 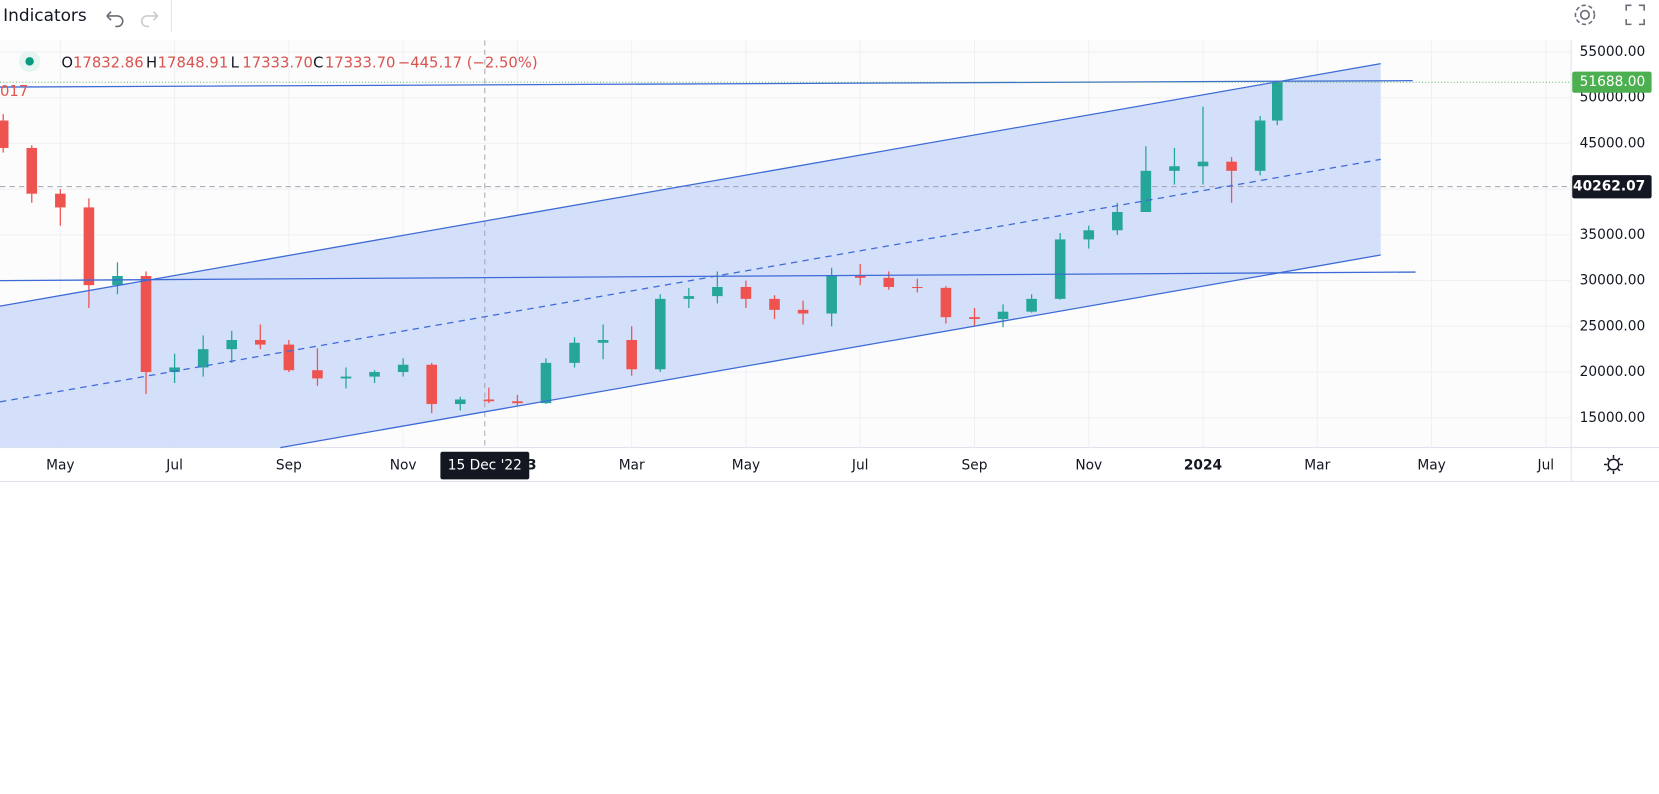 I want to click on crosshair-price-tag, so click(x=1612, y=187).